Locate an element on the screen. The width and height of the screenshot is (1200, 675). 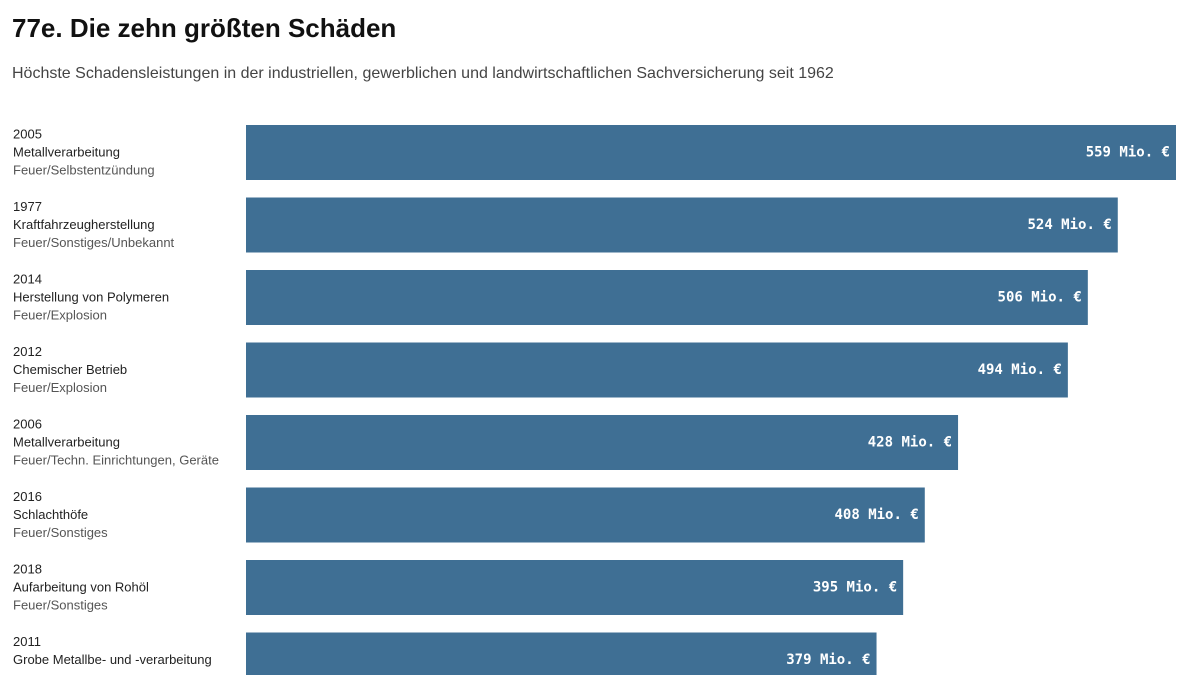
value-label: 408 Mio. € is located at coordinates (876, 515).